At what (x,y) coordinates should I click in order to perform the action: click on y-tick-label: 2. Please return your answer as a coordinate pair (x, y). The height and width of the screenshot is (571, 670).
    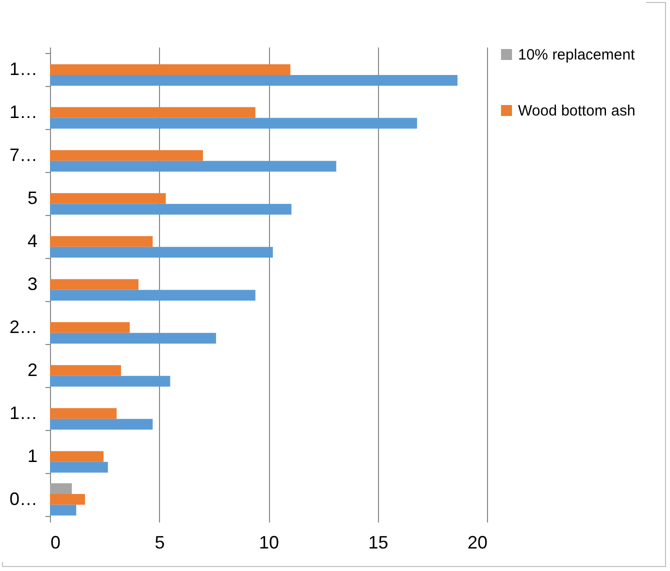
    Looking at the image, I should click on (32, 370).